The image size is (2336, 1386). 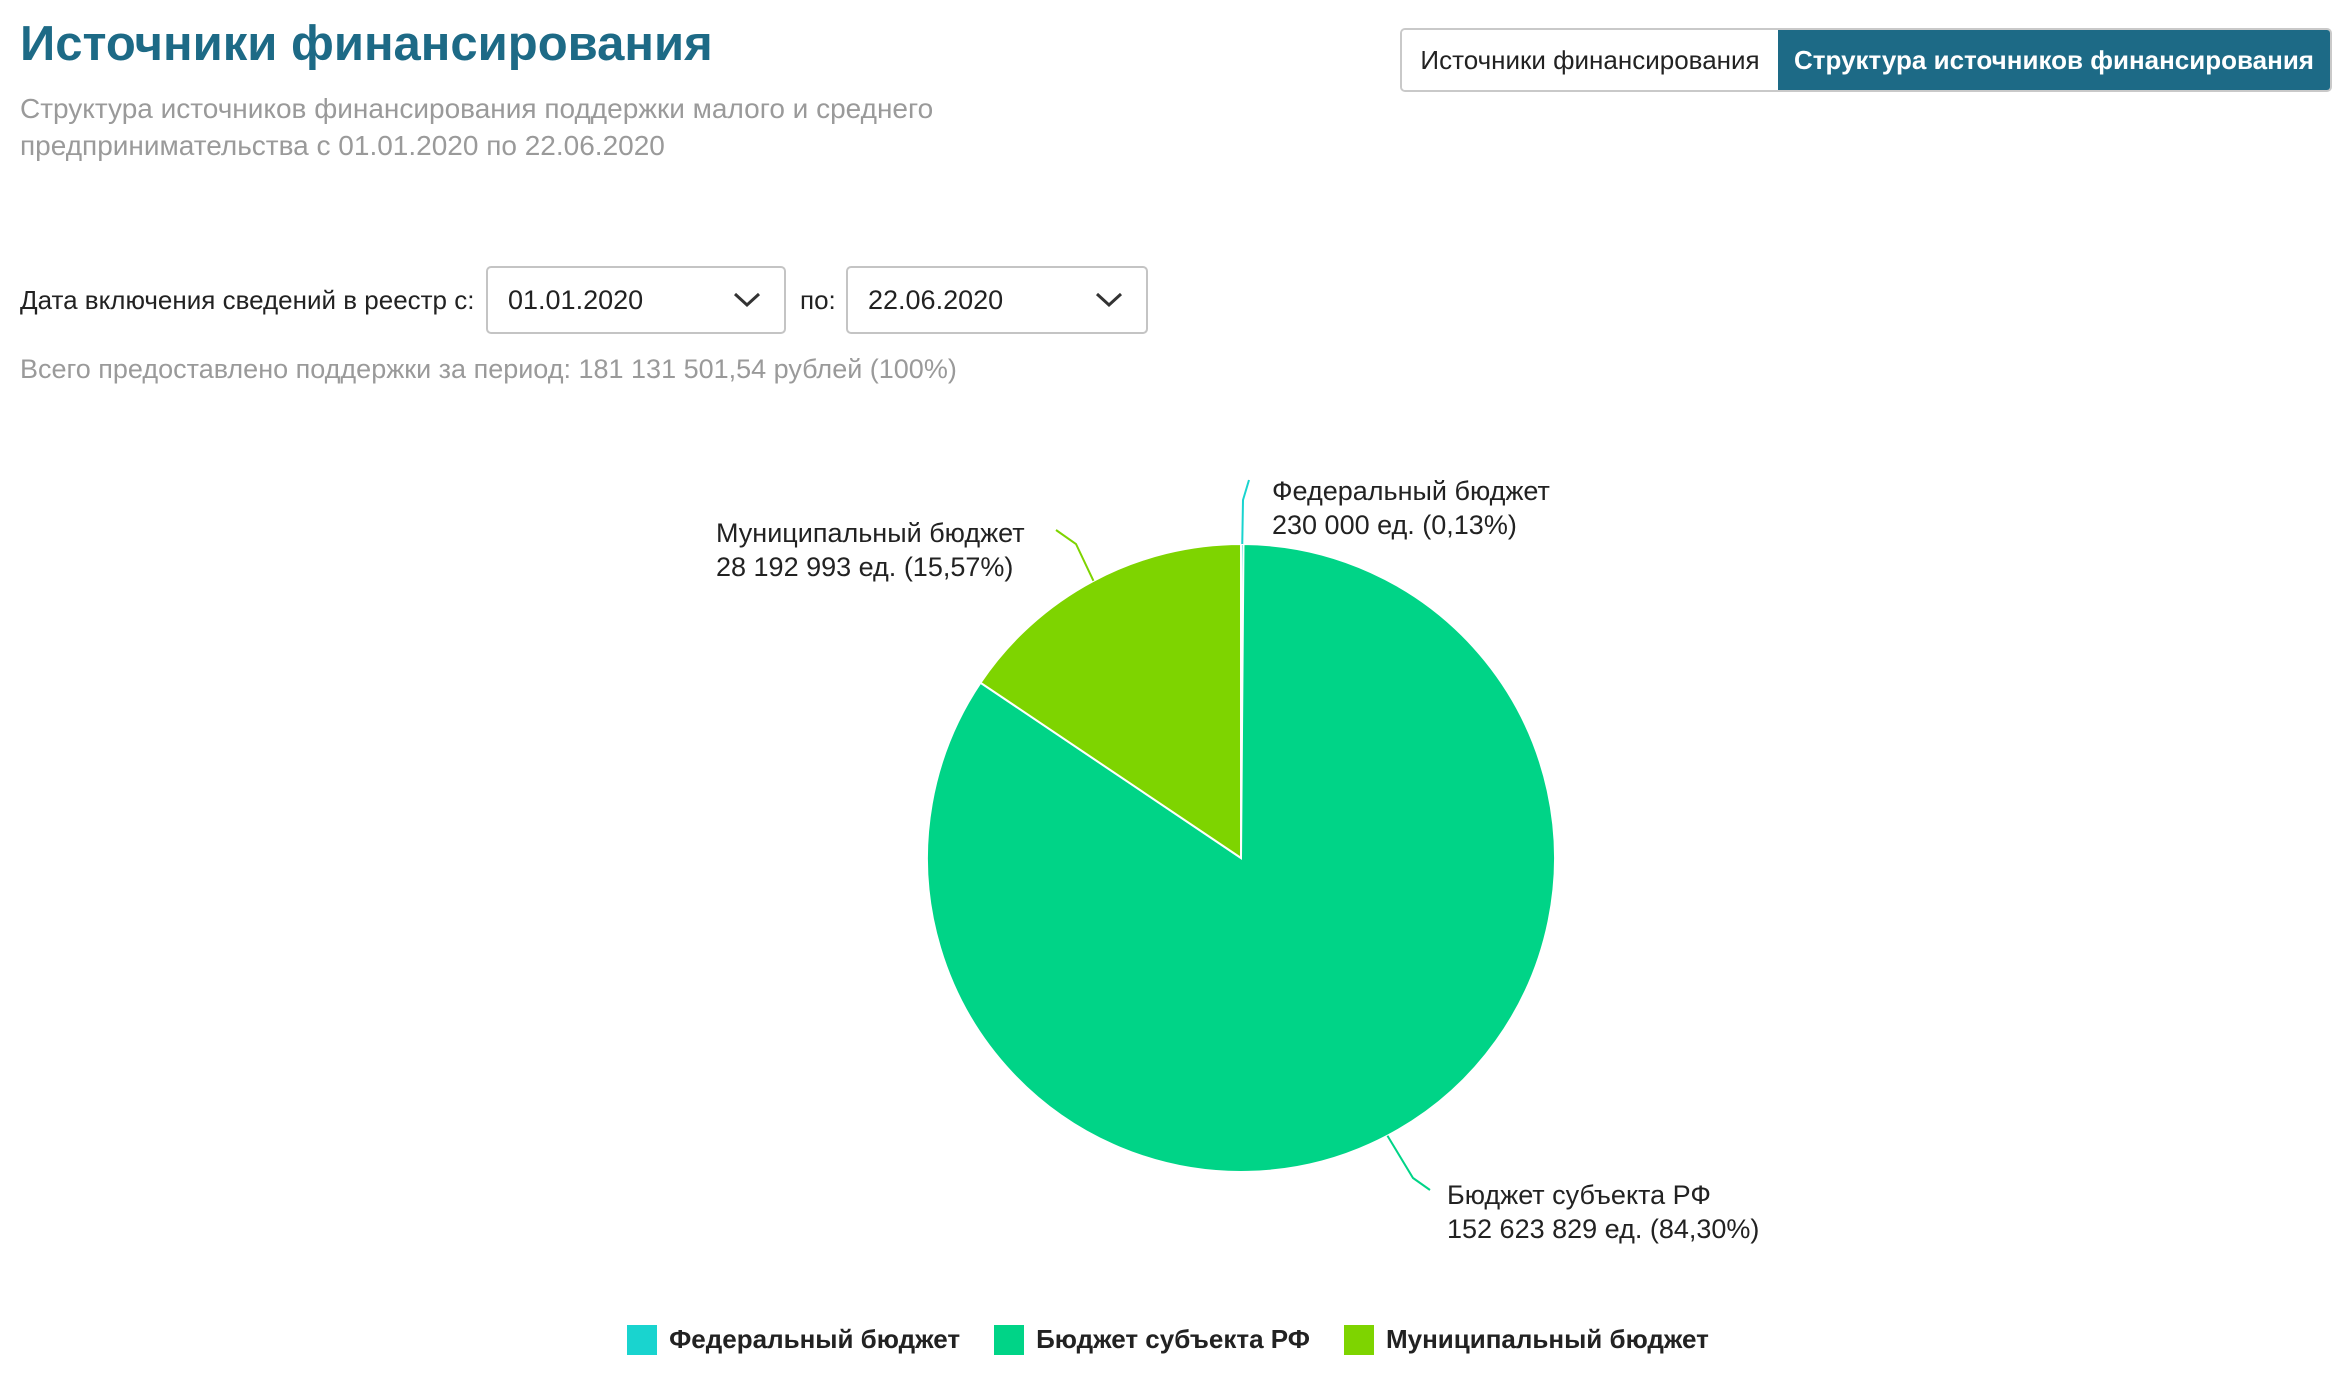 What do you see at coordinates (1603, 1229) in the screenshot?
I see `slice-label-subject-value: 152 623 829 ед. (84,30%)` at bounding box center [1603, 1229].